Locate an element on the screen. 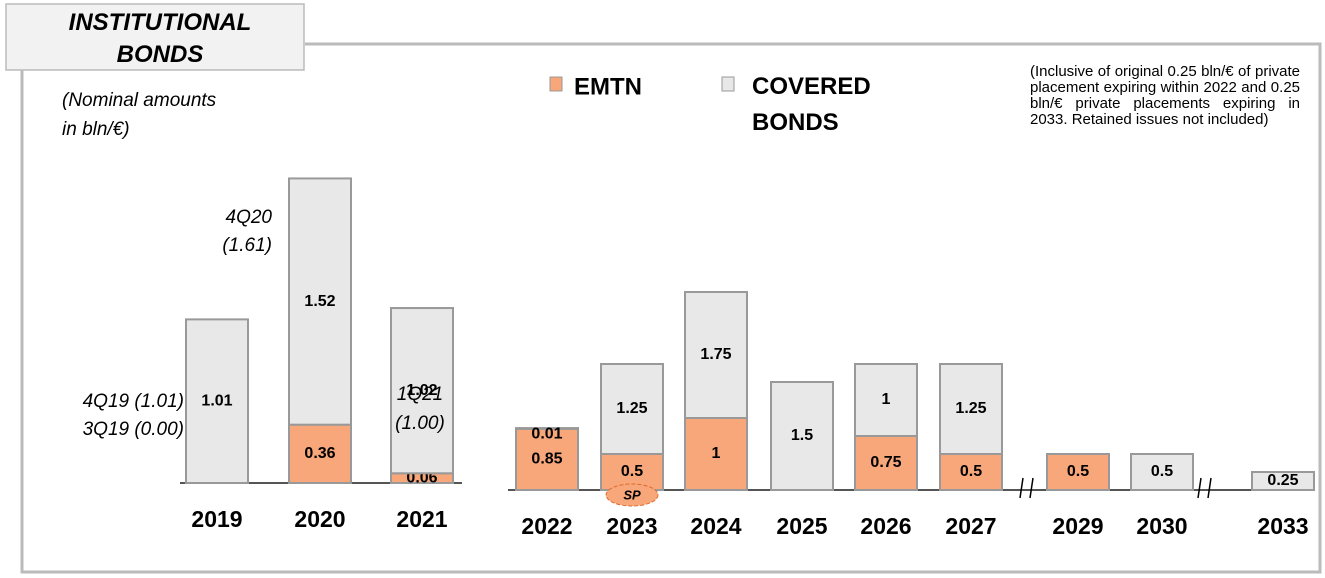 The width and height of the screenshot is (1325, 578). x-tick-label: 2020 is located at coordinates (319, 519).